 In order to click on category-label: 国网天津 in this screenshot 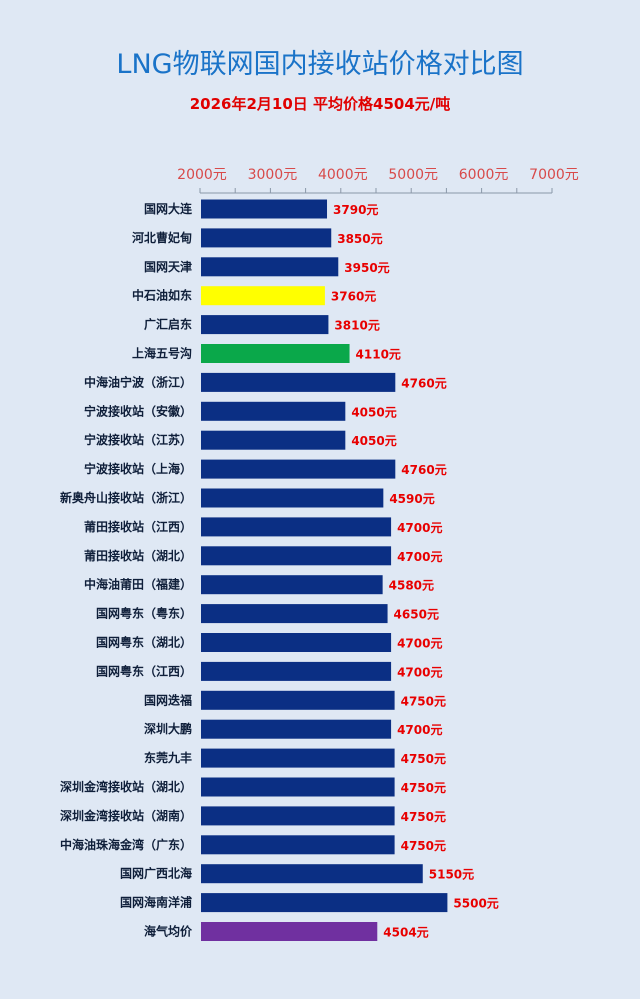, I will do `click(168, 266)`.